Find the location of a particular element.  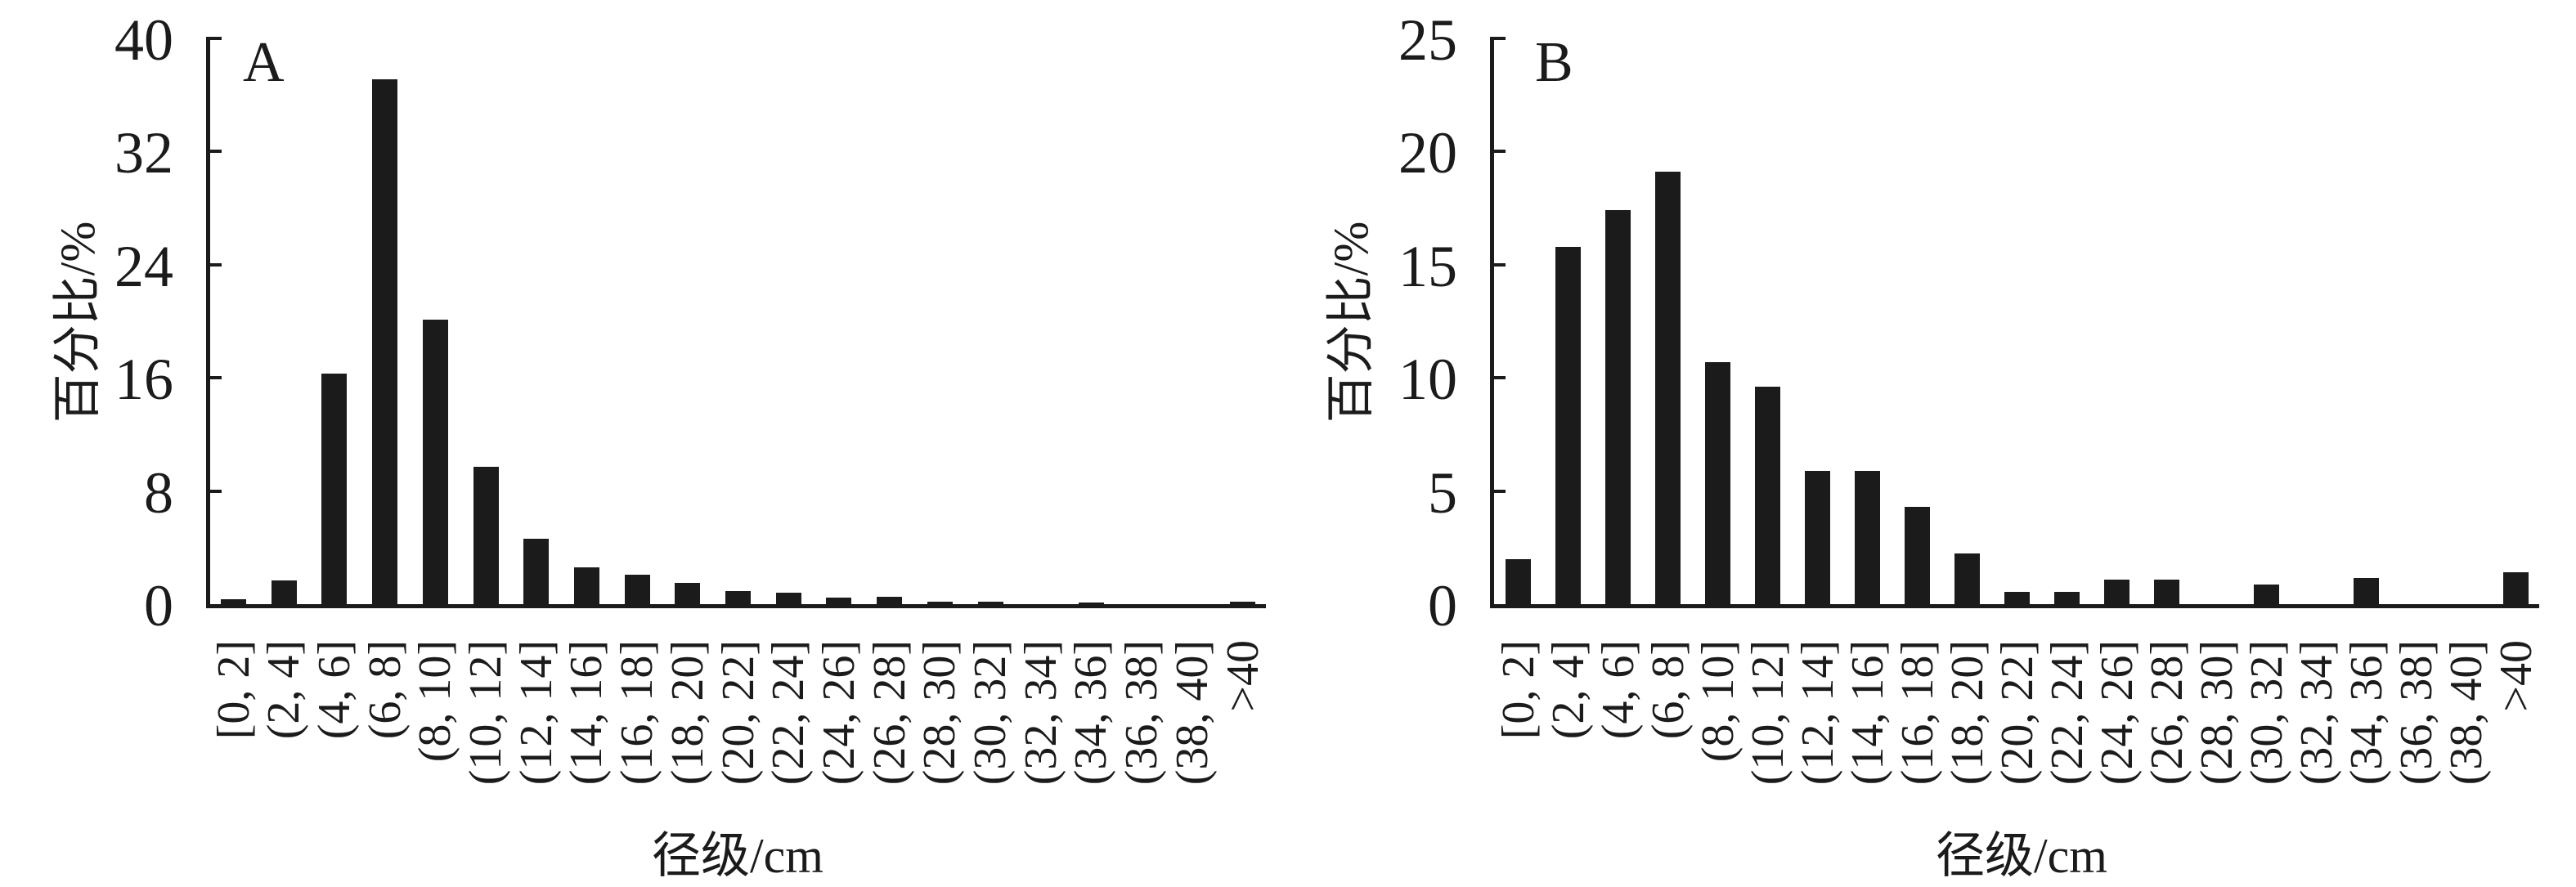

x-axis-title-b: 径级/cm is located at coordinates (2021, 856).